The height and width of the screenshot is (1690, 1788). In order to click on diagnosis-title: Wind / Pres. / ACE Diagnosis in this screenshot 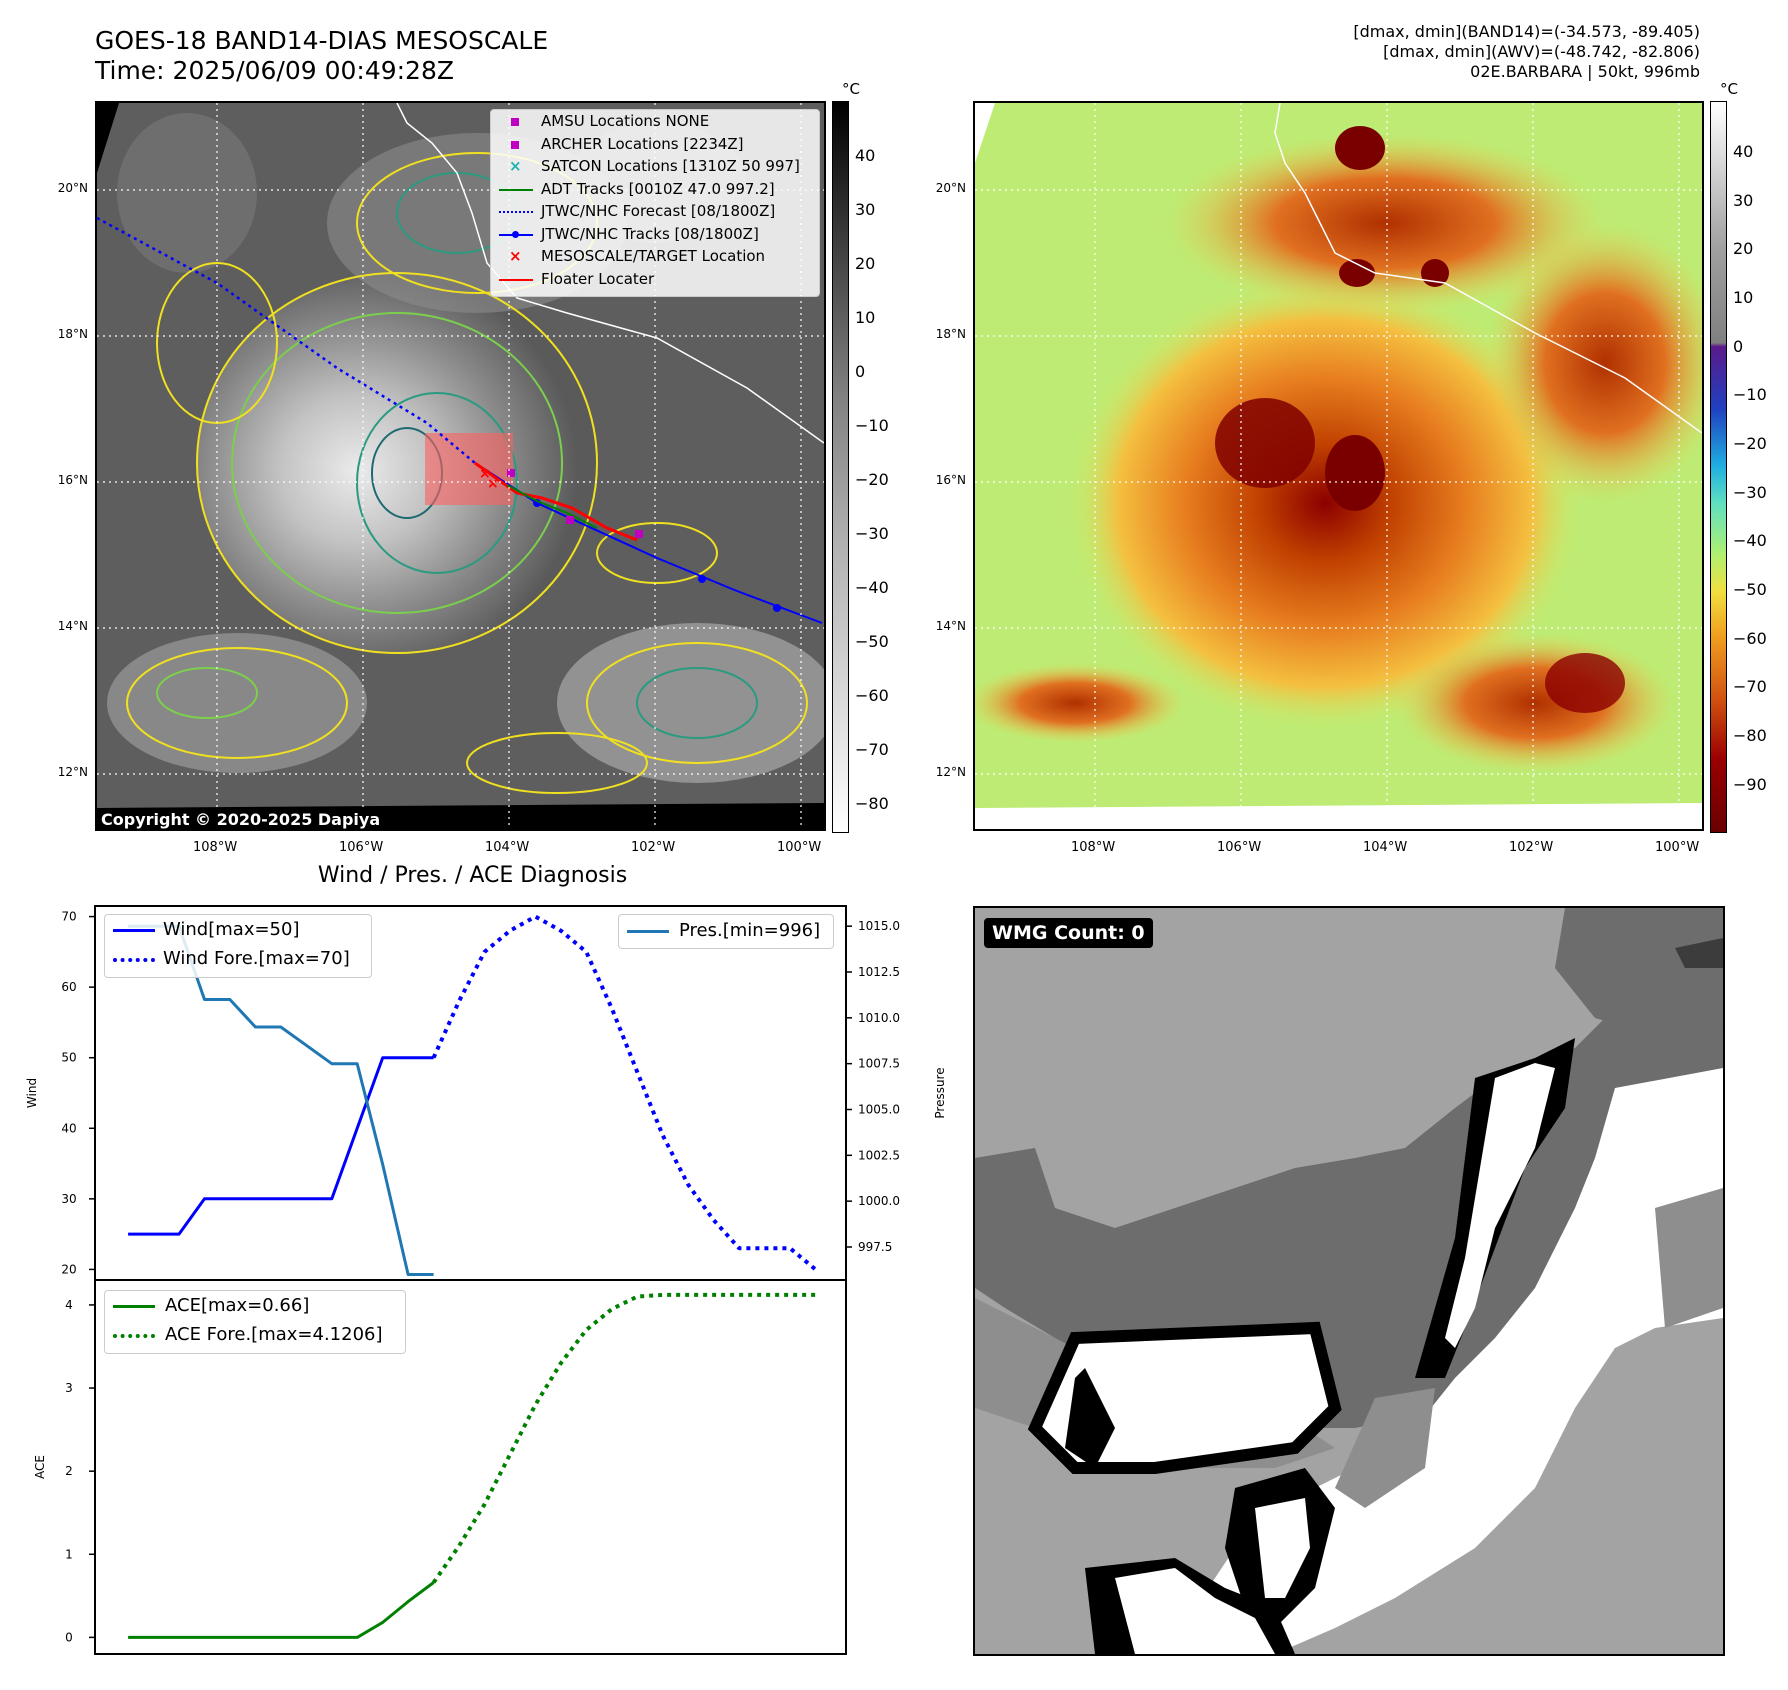, I will do `click(472, 875)`.